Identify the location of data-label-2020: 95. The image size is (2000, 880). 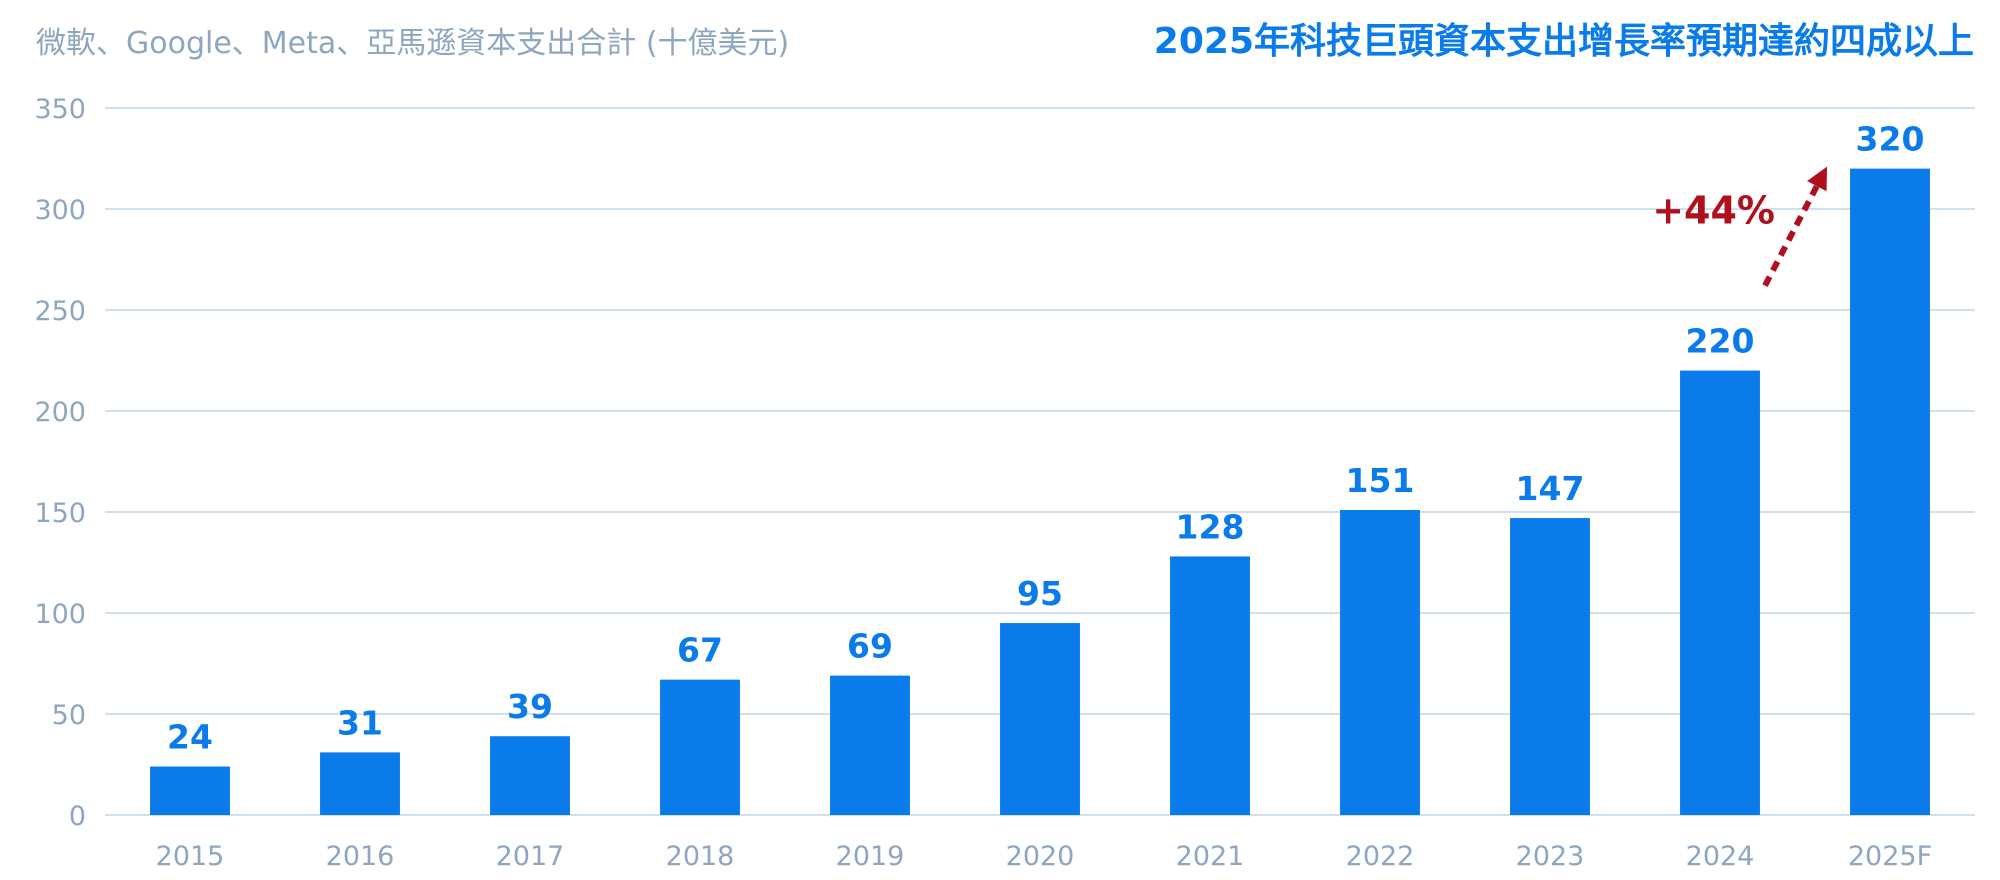
(1040, 593).